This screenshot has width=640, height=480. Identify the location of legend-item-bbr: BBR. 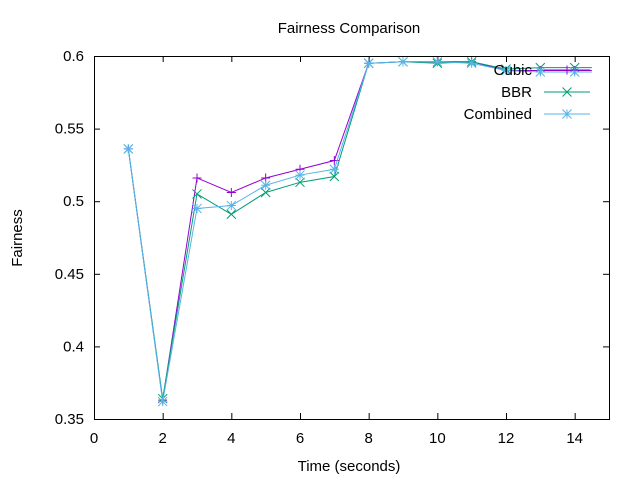
(545, 92).